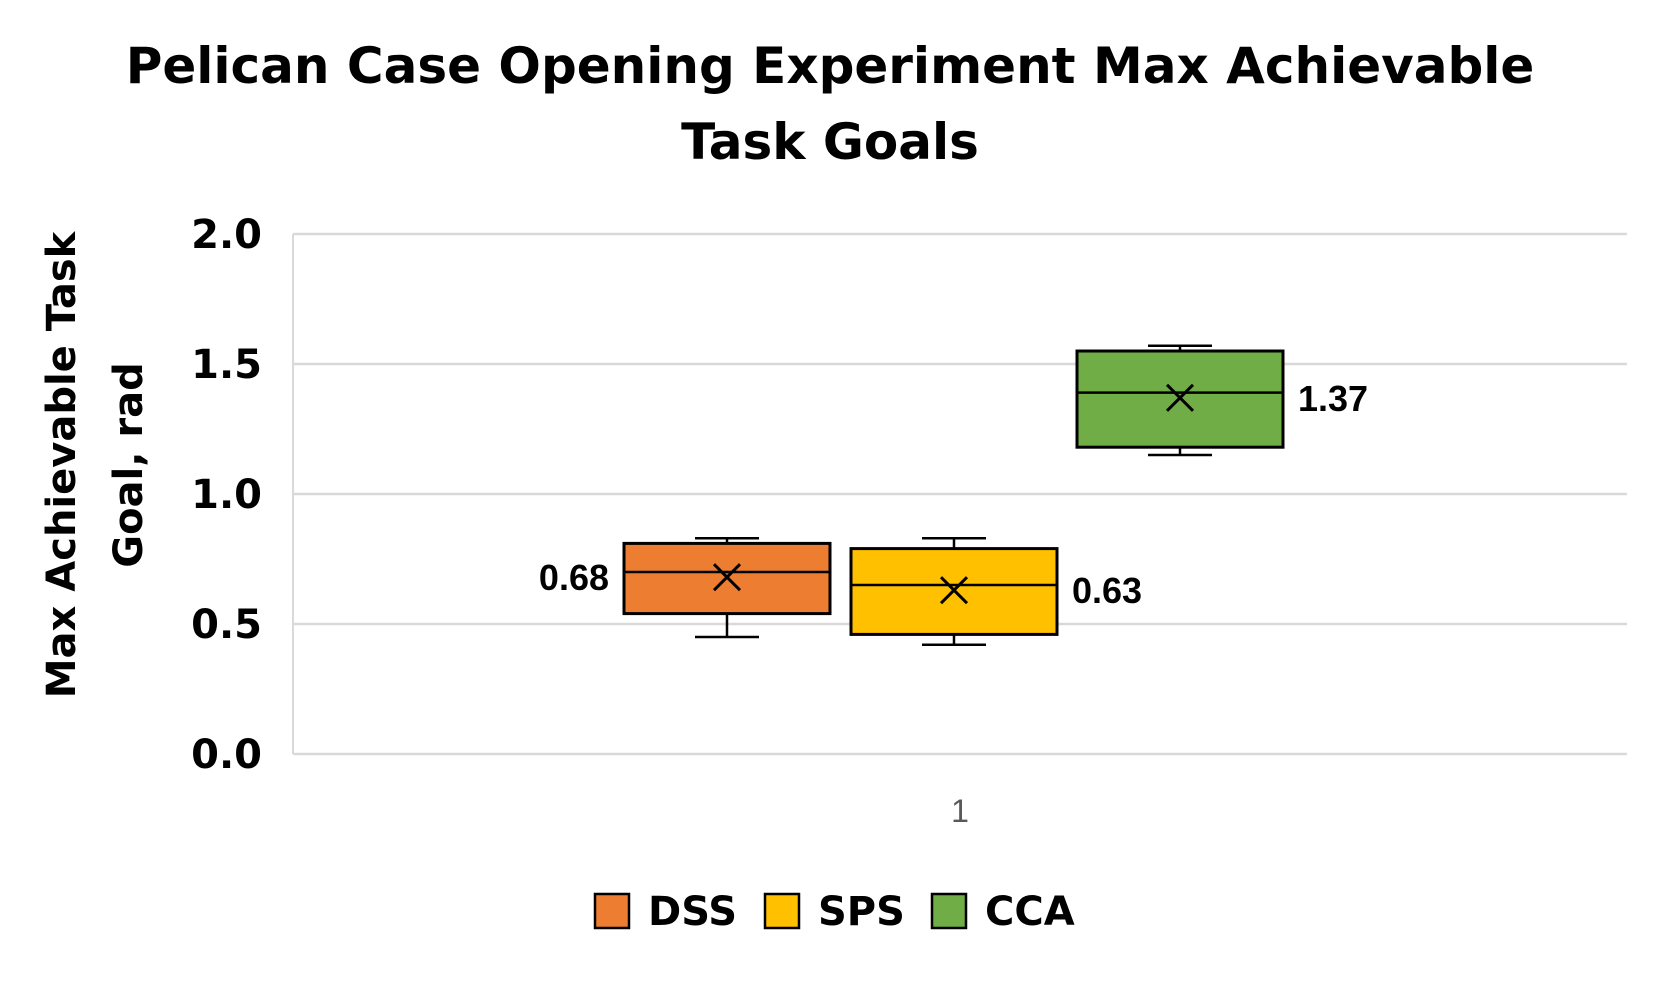  What do you see at coordinates (685, 587) in the screenshot?
I see `box-dss: 0.68` at bounding box center [685, 587].